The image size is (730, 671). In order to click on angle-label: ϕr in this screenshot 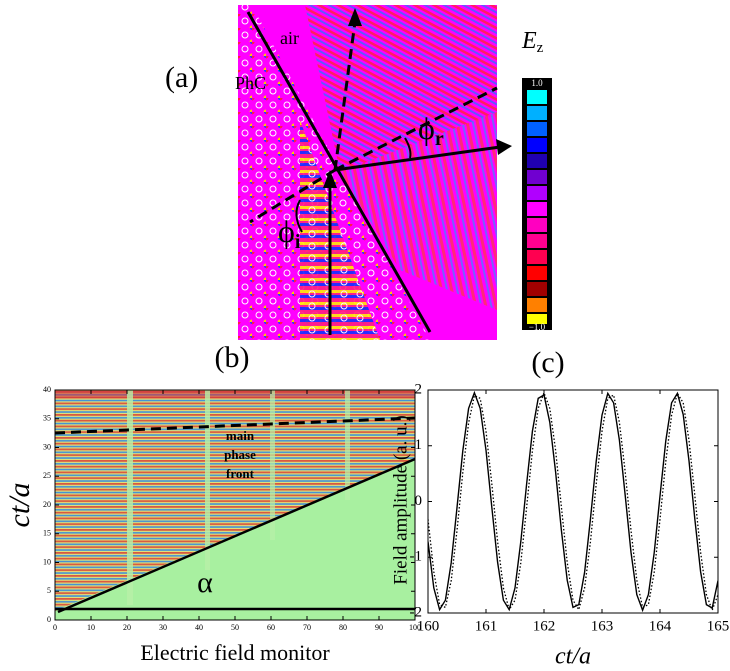, I will do `click(431, 129)`.